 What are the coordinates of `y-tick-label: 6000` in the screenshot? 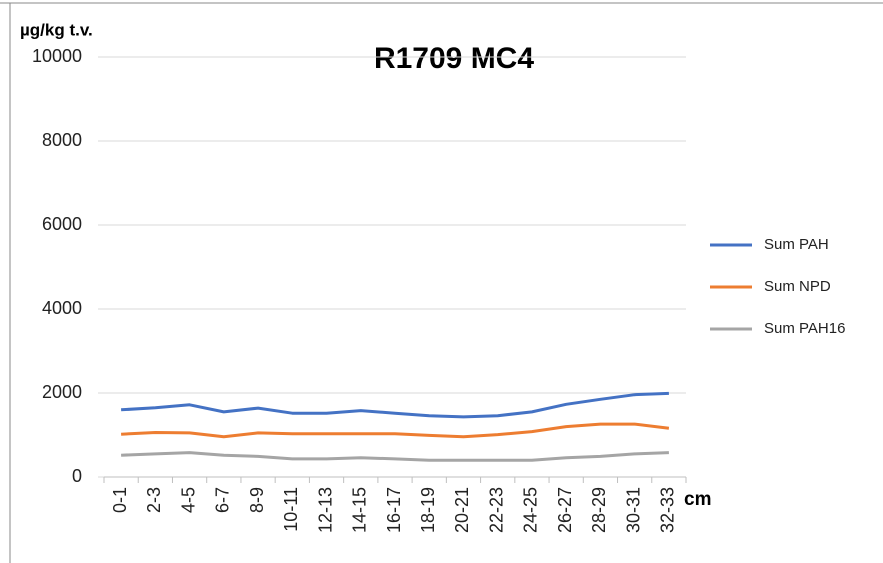 It's located at (62, 224).